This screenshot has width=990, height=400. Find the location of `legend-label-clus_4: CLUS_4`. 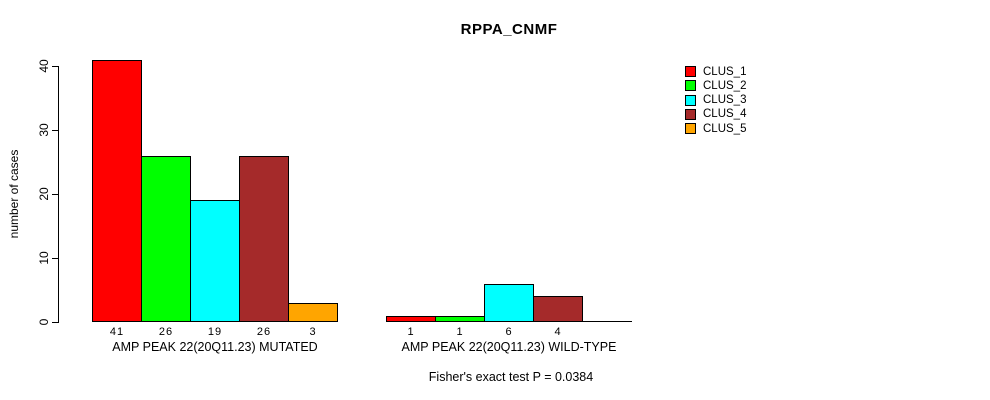

legend-label-clus_4: CLUS_4 is located at coordinates (725, 114).